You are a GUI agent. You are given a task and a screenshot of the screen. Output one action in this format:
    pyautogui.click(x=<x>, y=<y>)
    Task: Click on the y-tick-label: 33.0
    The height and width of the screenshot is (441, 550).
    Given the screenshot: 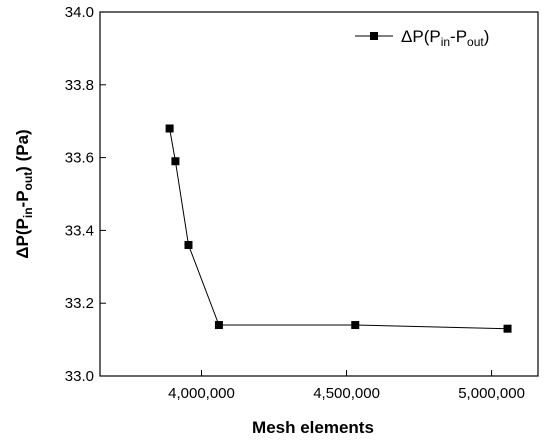 What is the action you would take?
    pyautogui.click(x=79, y=376)
    